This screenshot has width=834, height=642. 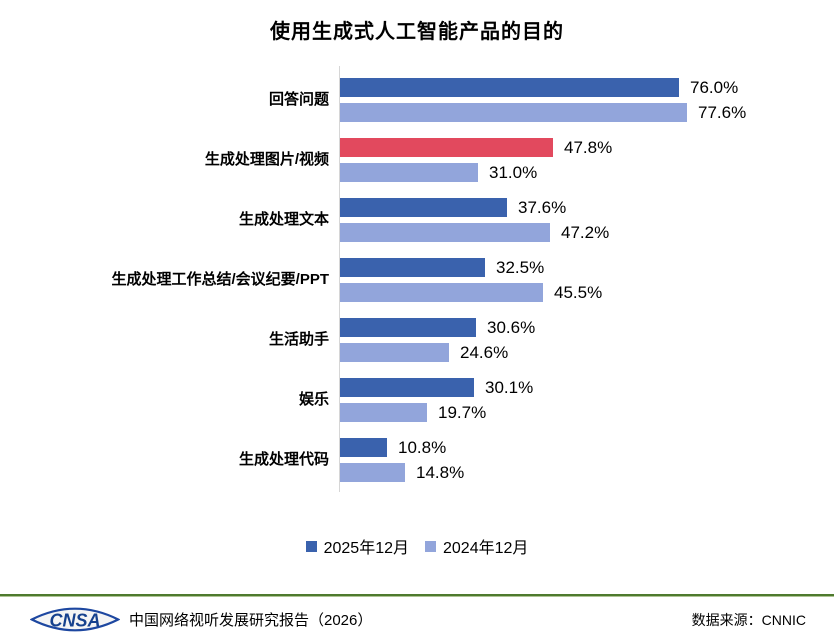 I want to click on legend-item: 2025年12月, so click(x=357, y=546).